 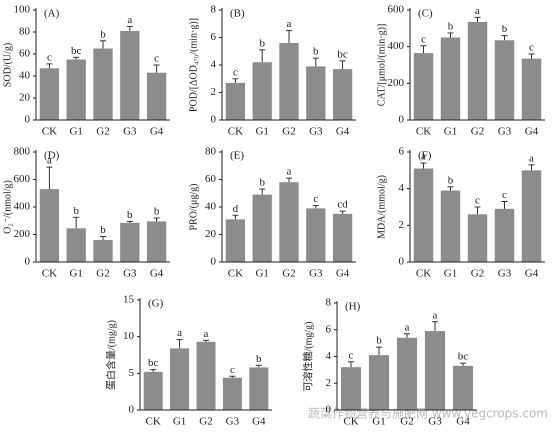 I want to click on significance-letter: cd, so click(x=342, y=205).